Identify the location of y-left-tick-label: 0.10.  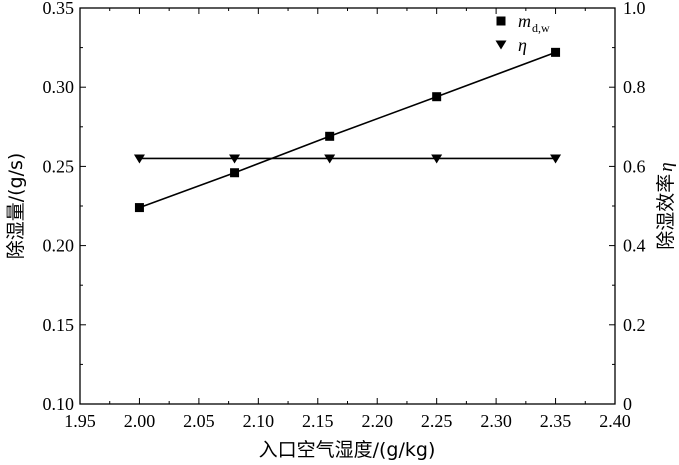
(59, 404).